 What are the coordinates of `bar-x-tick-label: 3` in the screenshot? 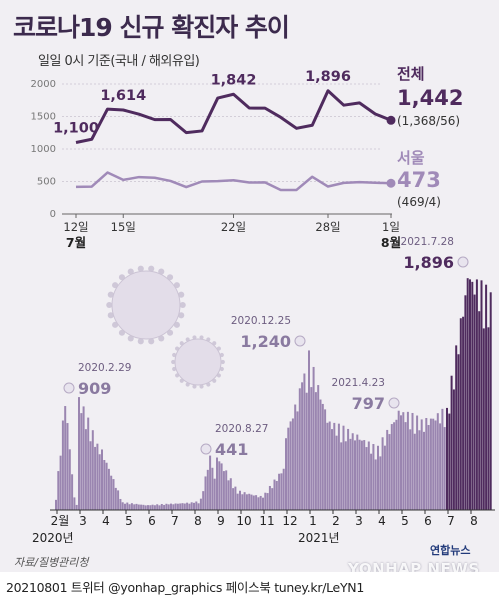 It's located at (83, 521).